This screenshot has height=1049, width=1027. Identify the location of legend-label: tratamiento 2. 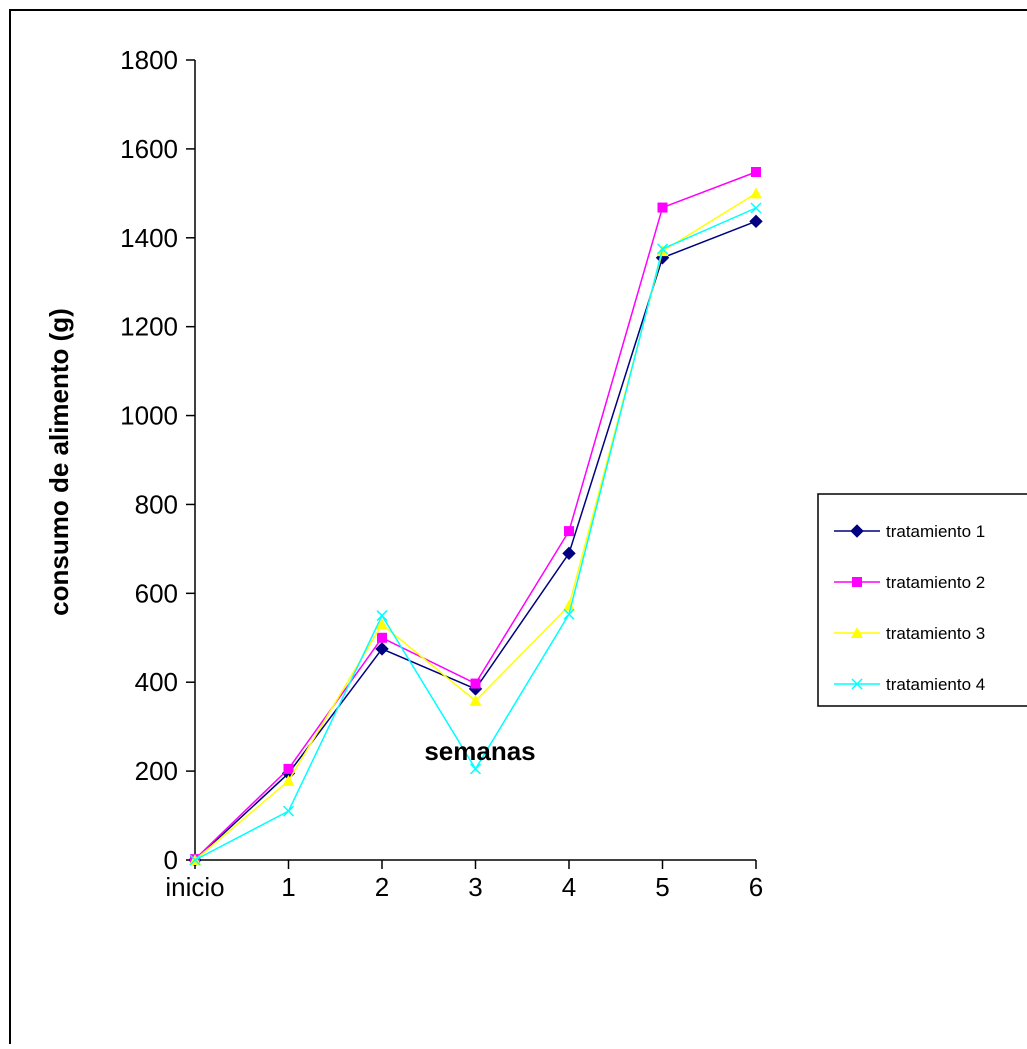
(935, 582).